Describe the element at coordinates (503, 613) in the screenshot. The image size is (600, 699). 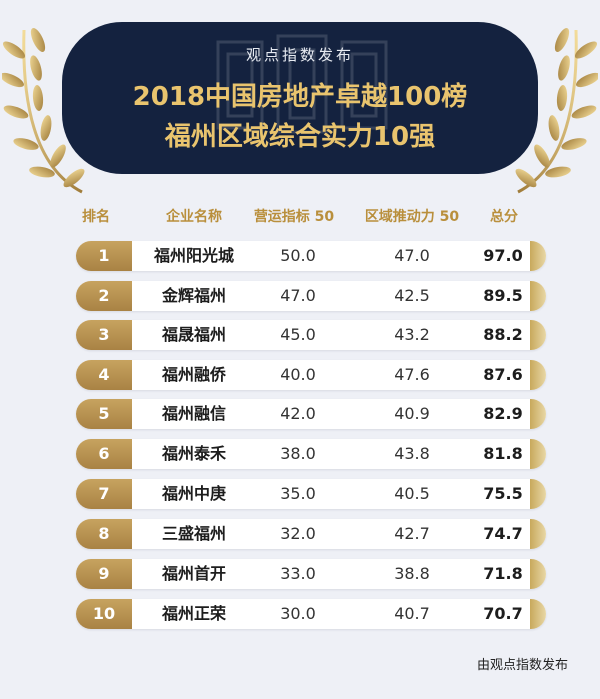
I see `total-score: 70.7` at that location.